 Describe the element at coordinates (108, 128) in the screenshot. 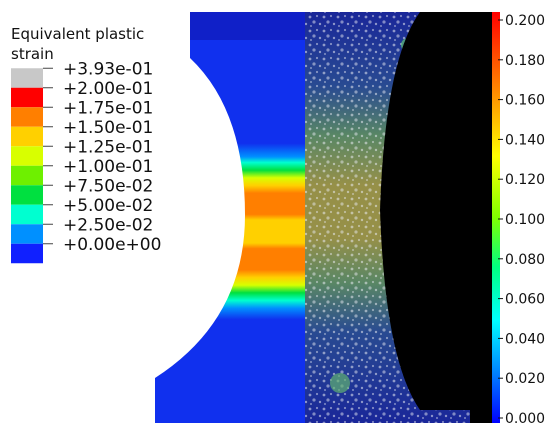

I see `legend-label: +1.50e-01` at that location.